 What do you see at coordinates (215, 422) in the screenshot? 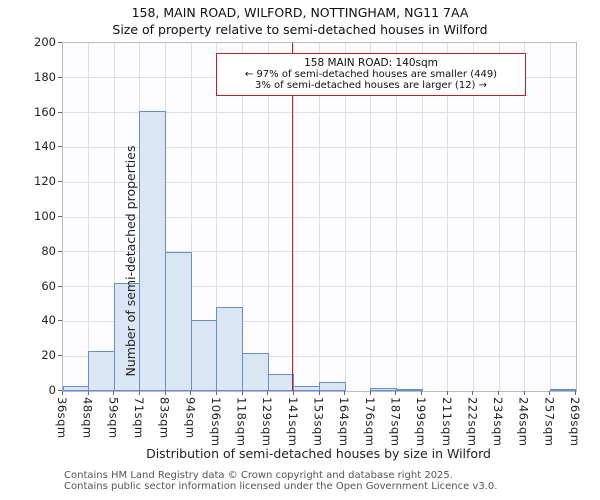
I see `x-tick-label: 106sqm` at bounding box center [215, 422].